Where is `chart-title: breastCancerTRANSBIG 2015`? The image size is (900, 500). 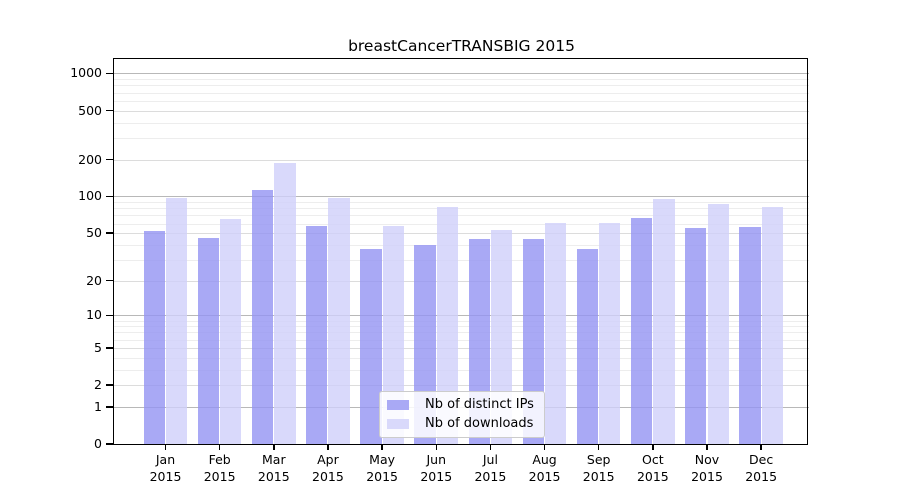 chart-title: breastCancerTRANSBIG 2015 is located at coordinates (461, 46).